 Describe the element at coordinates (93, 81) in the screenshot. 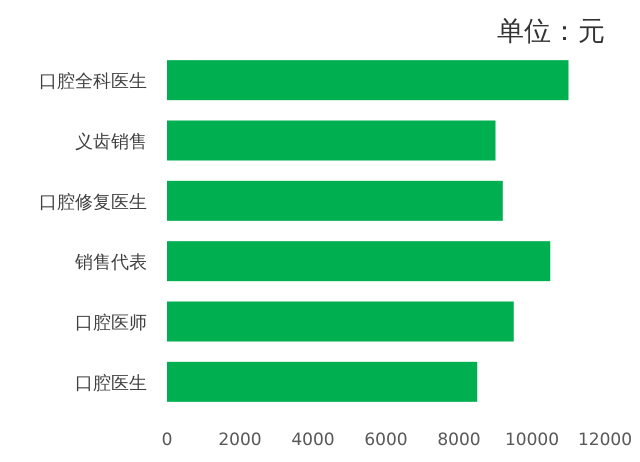

I see `y-tick-label: 口腔全科医生` at that location.